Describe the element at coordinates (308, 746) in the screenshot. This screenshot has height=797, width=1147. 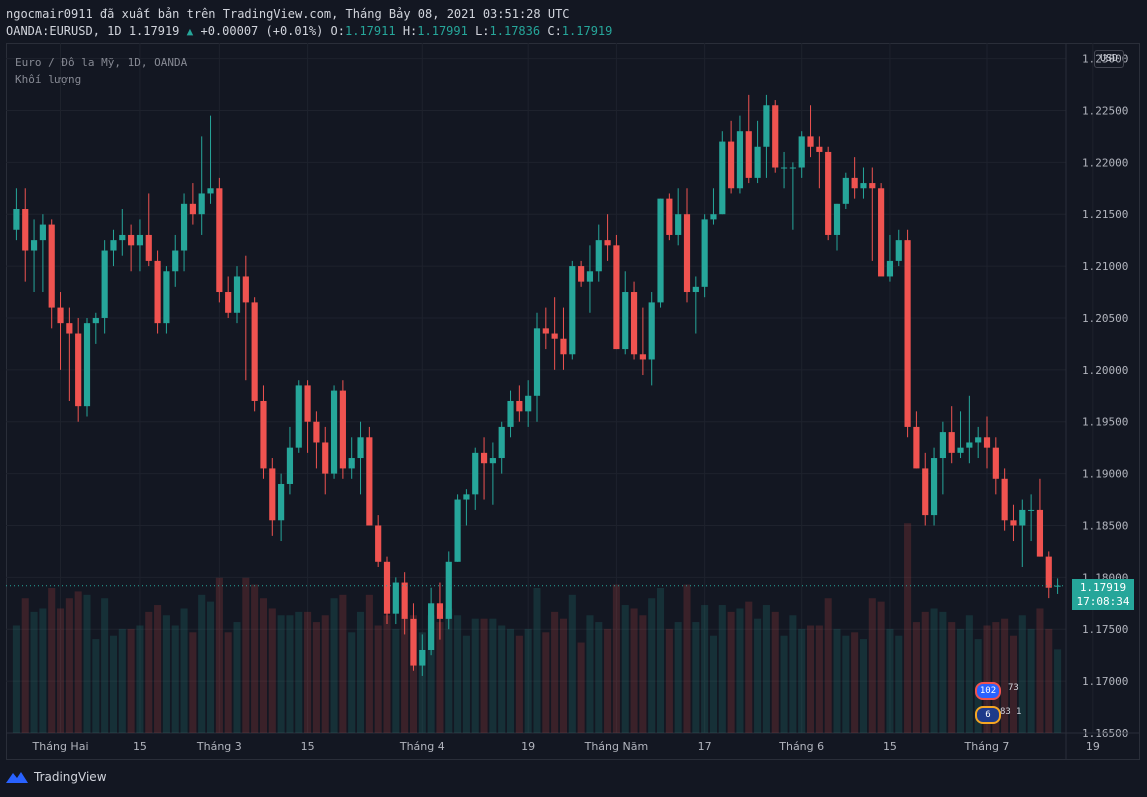
I see `x-tick-label: 15` at that location.